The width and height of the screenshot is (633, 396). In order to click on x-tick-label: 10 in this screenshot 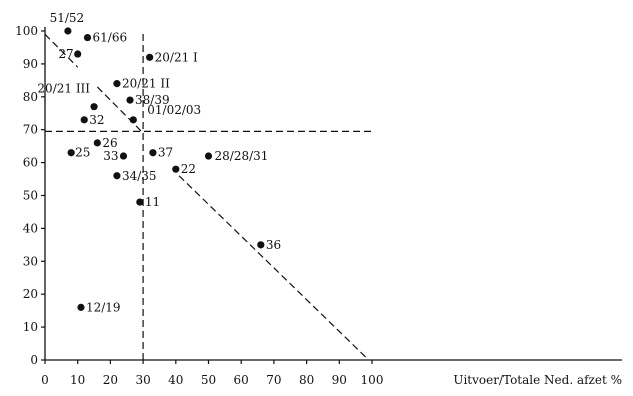, I will do `click(77, 380)`.